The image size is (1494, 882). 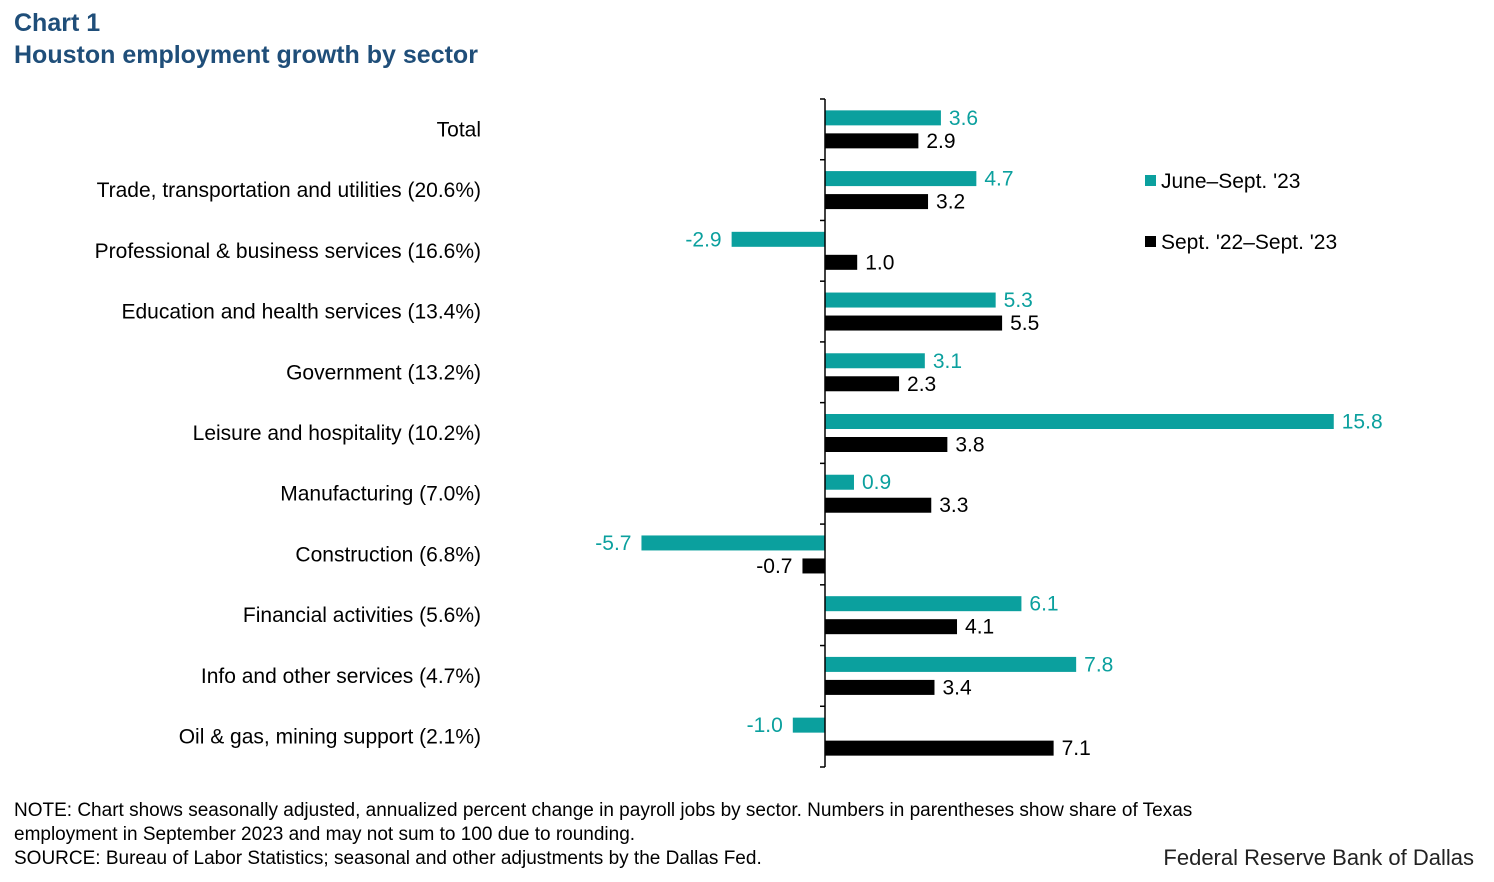 I want to click on data-label: 3.1, so click(x=947, y=361).